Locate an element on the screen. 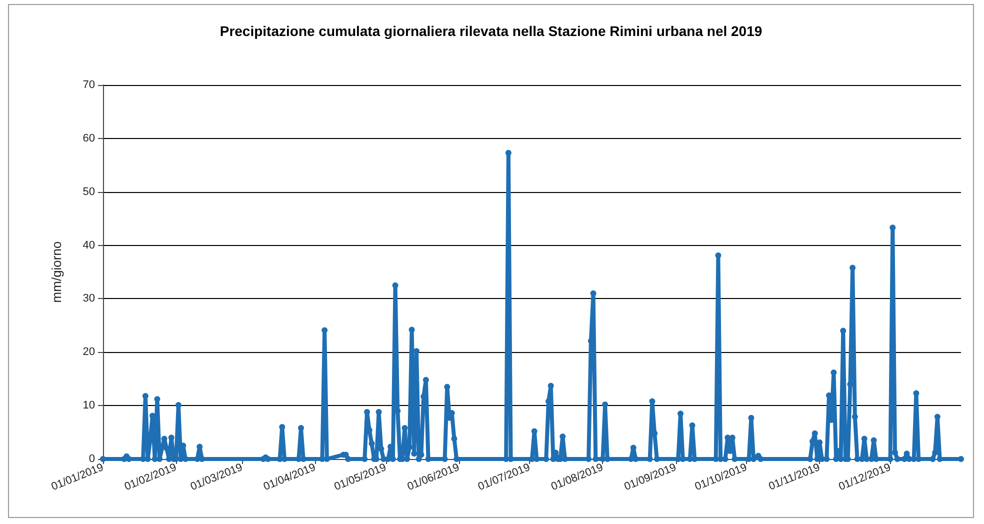 The image size is (984, 524). y-tick-label: 0 is located at coordinates (91, 459).